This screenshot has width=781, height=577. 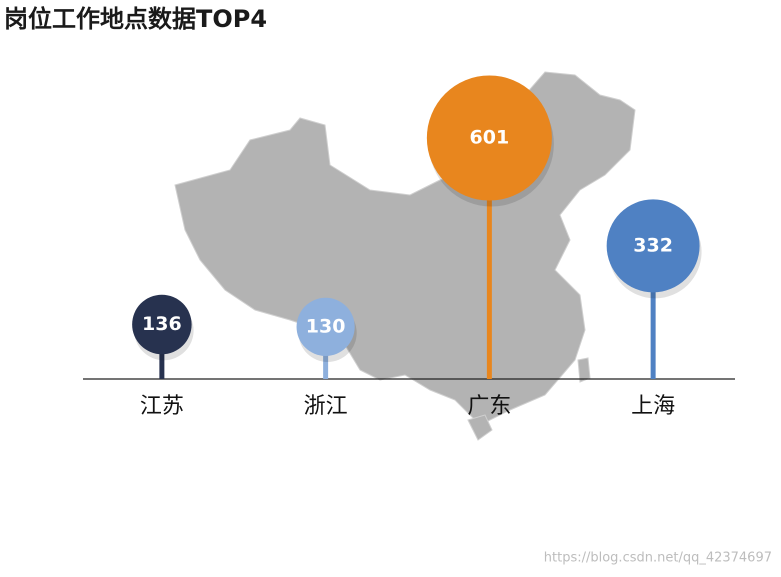 I want to click on value-label: 130, so click(x=326, y=326).